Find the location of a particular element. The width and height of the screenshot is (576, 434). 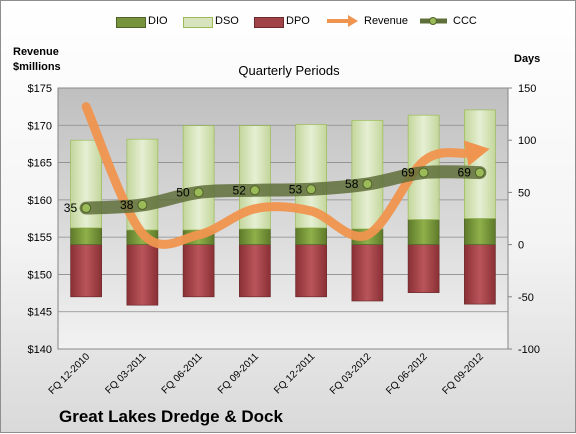

category-label: FQ 03-2012 is located at coordinates (351, 374).